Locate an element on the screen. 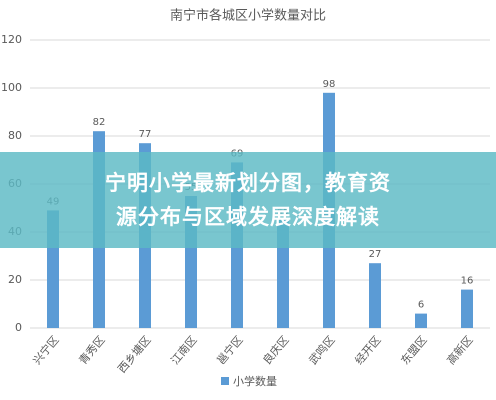 The image size is (496, 400). x-tick-label: 西乡塘区 is located at coordinates (134, 354).